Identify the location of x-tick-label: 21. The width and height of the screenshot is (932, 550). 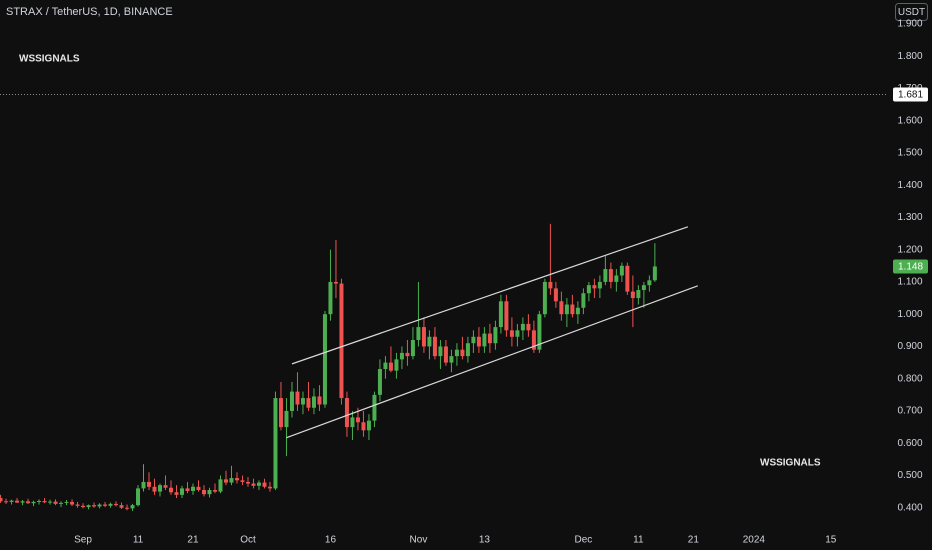
(193, 540).